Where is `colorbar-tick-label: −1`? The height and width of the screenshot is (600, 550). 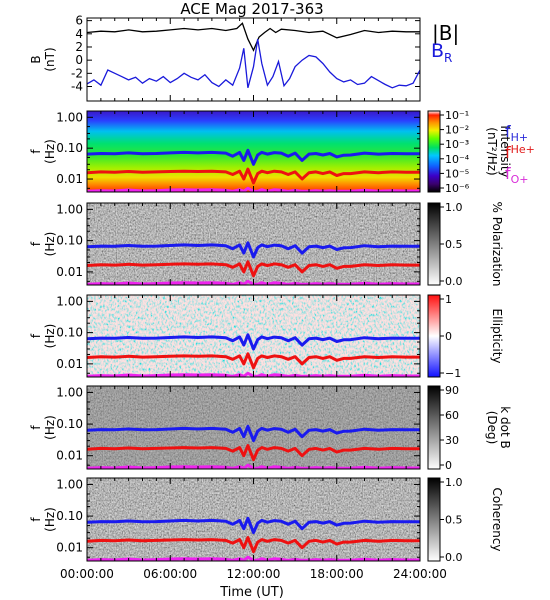
colorbar-tick-label: −1 is located at coordinates (453, 373).